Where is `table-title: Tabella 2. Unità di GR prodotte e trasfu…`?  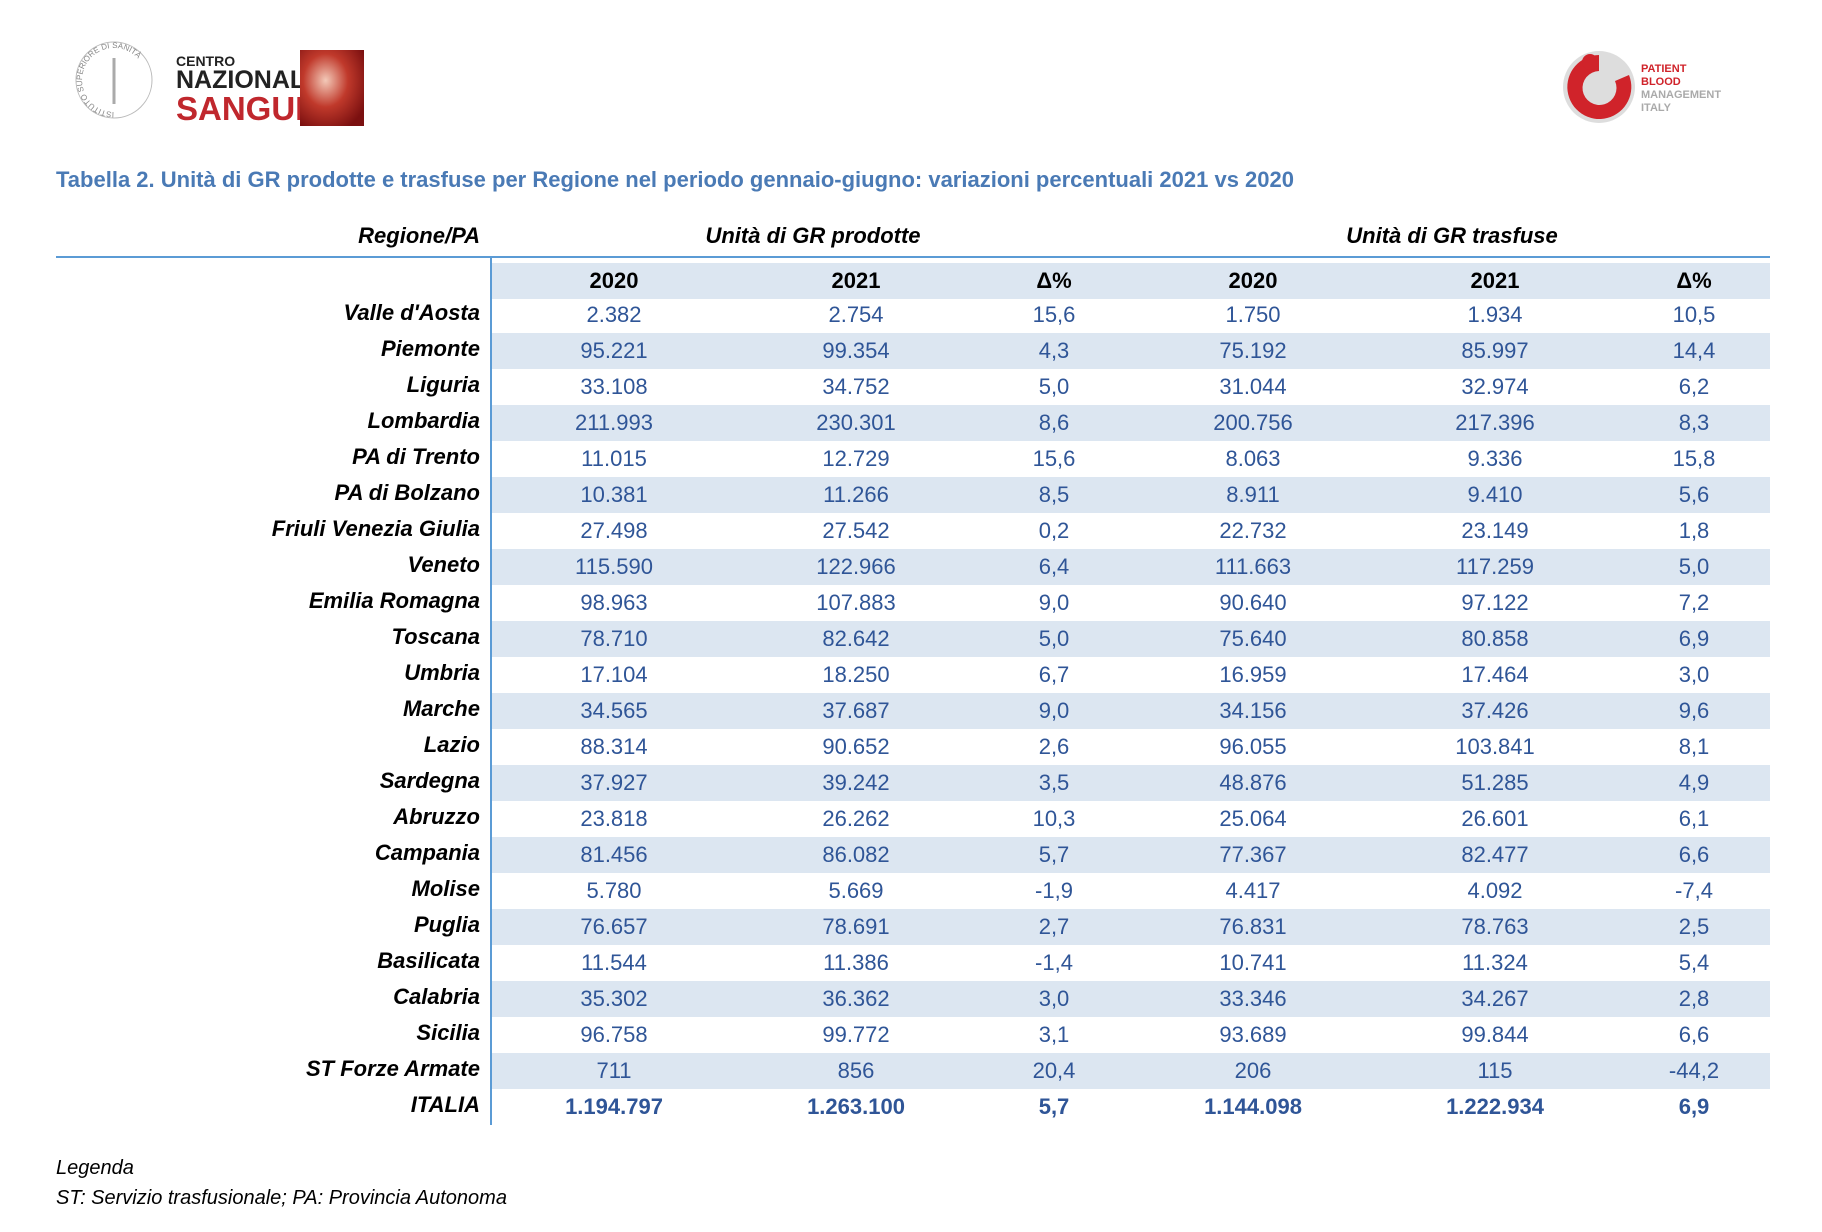
table-title: Tabella 2. Unità di GR prodotte e trasfu… is located at coordinates (675, 179).